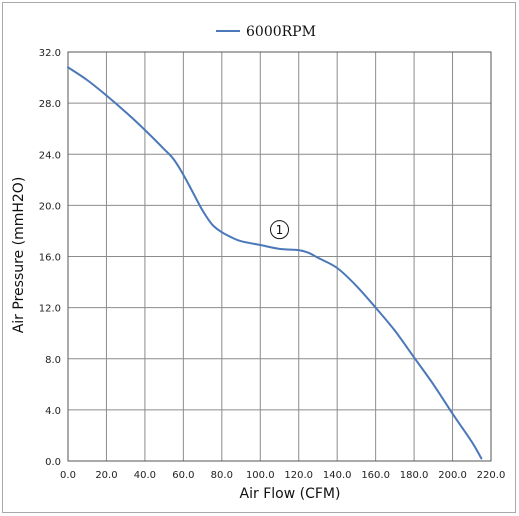 The image size is (519, 516). Describe the element at coordinates (145, 475) in the screenshot. I see `x-tick-label: 40.0` at that location.